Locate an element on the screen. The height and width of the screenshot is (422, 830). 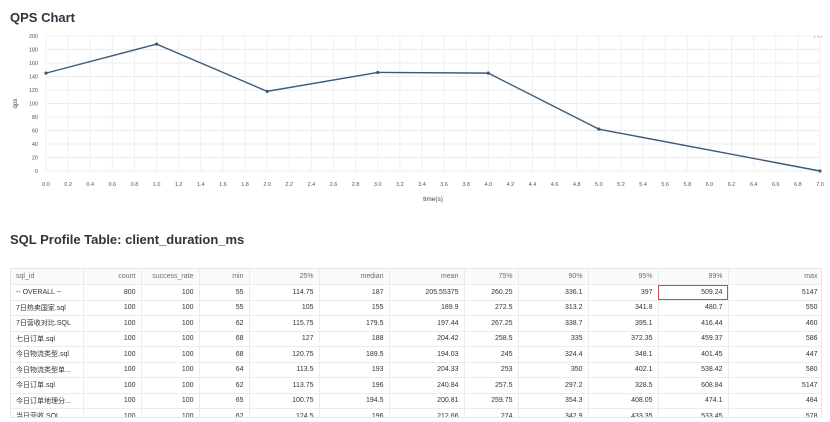
table-cell: 205.55375 is located at coordinates (427, 292).